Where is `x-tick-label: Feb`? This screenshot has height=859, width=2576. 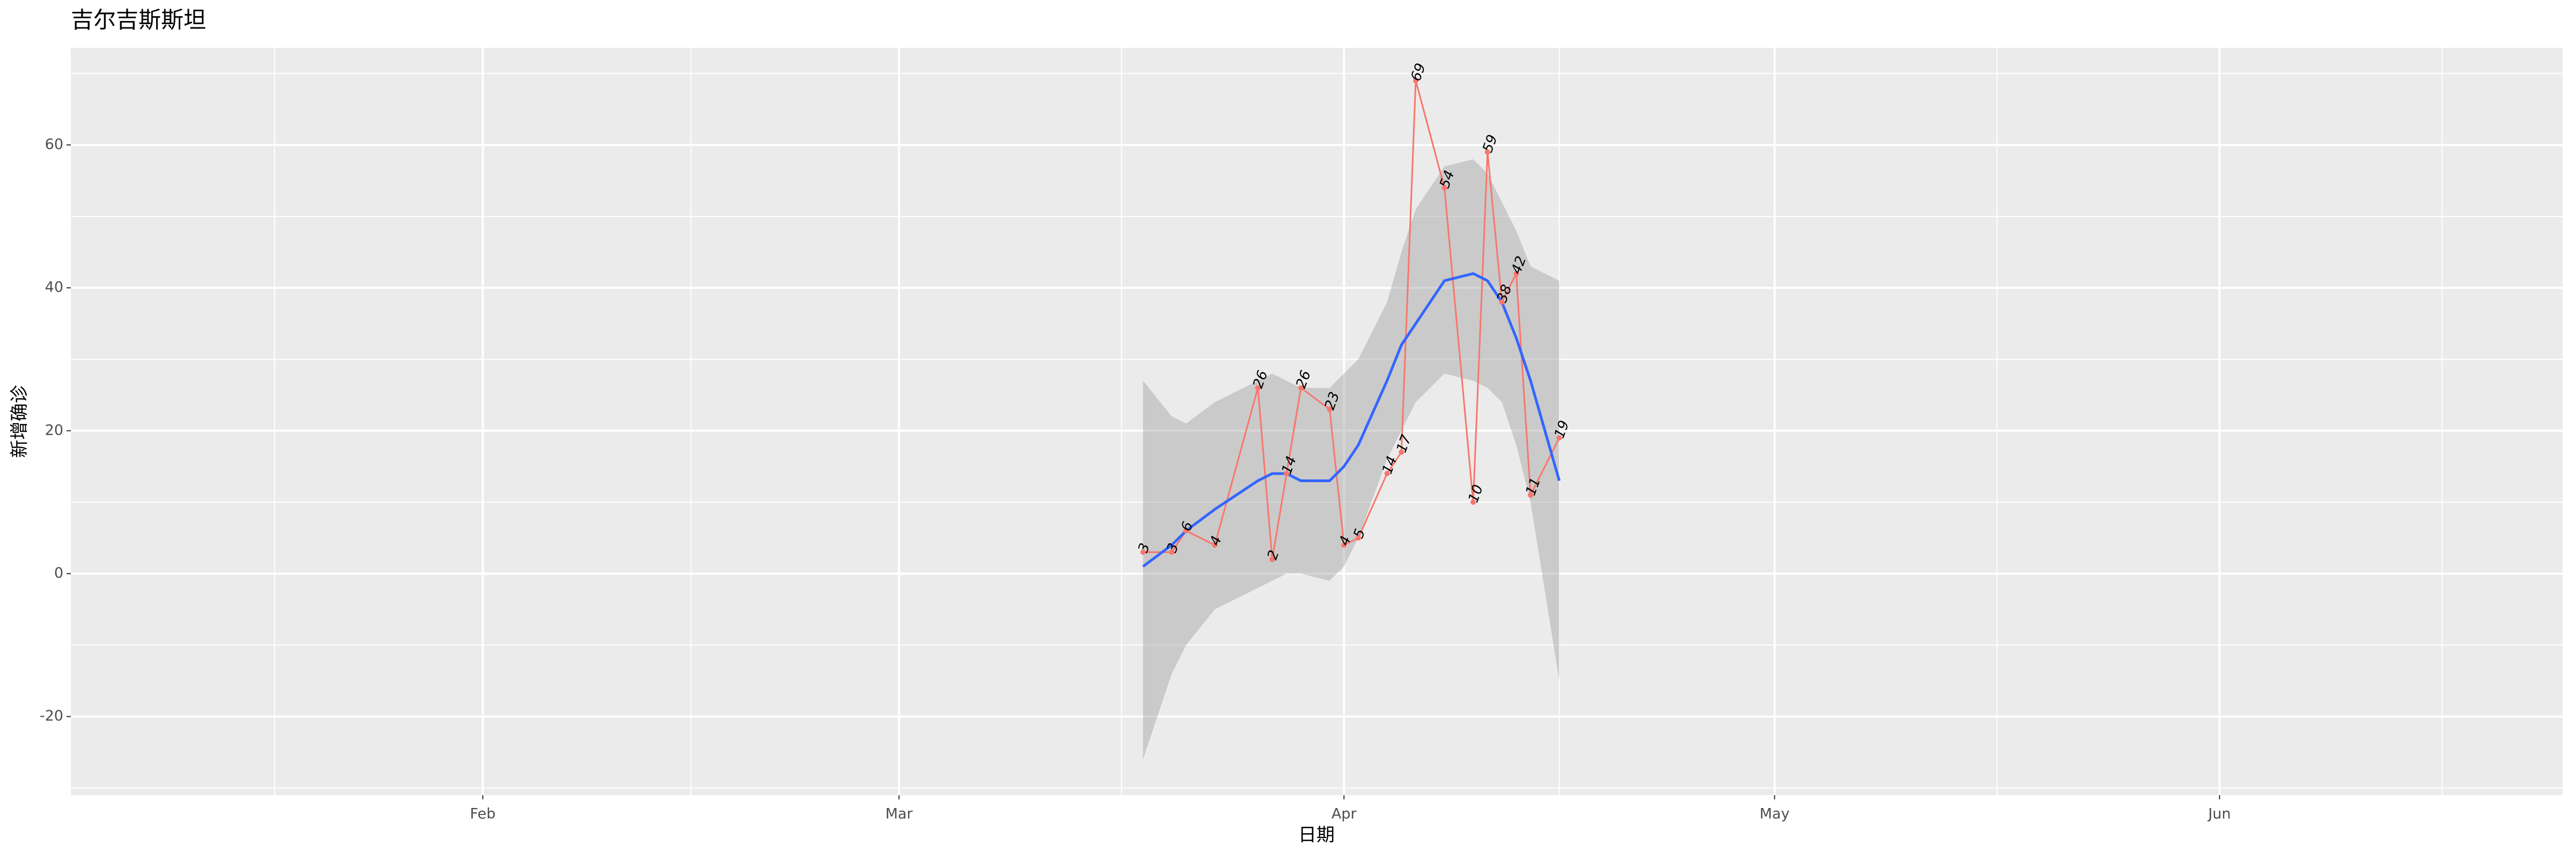
x-tick-label: Feb is located at coordinates (483, 814).